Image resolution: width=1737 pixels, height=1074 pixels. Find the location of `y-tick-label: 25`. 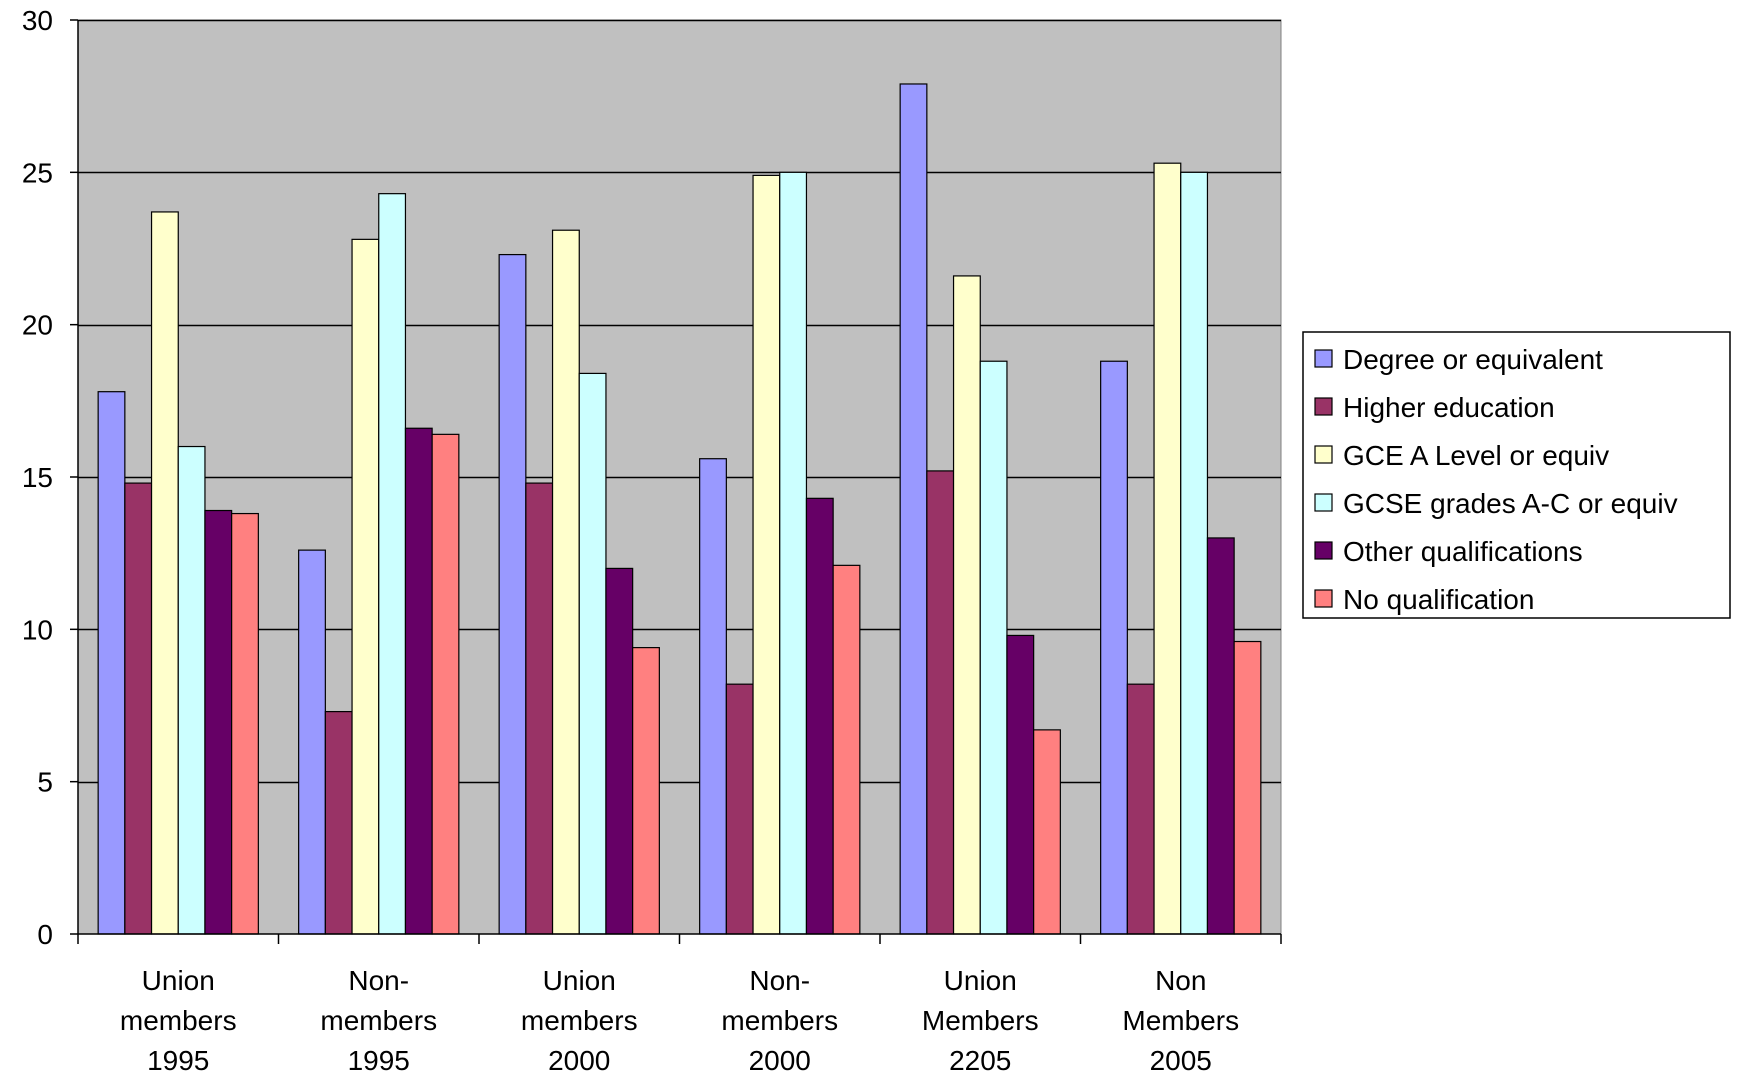

y-tick-label: 25 is located at coordinates (37, 172).